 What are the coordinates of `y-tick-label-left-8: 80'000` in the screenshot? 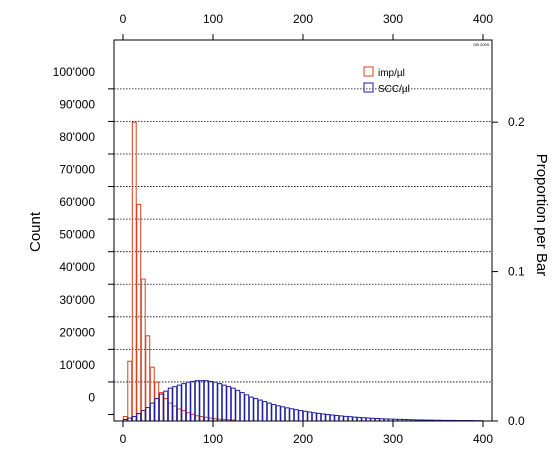 It's located at (77, 137).